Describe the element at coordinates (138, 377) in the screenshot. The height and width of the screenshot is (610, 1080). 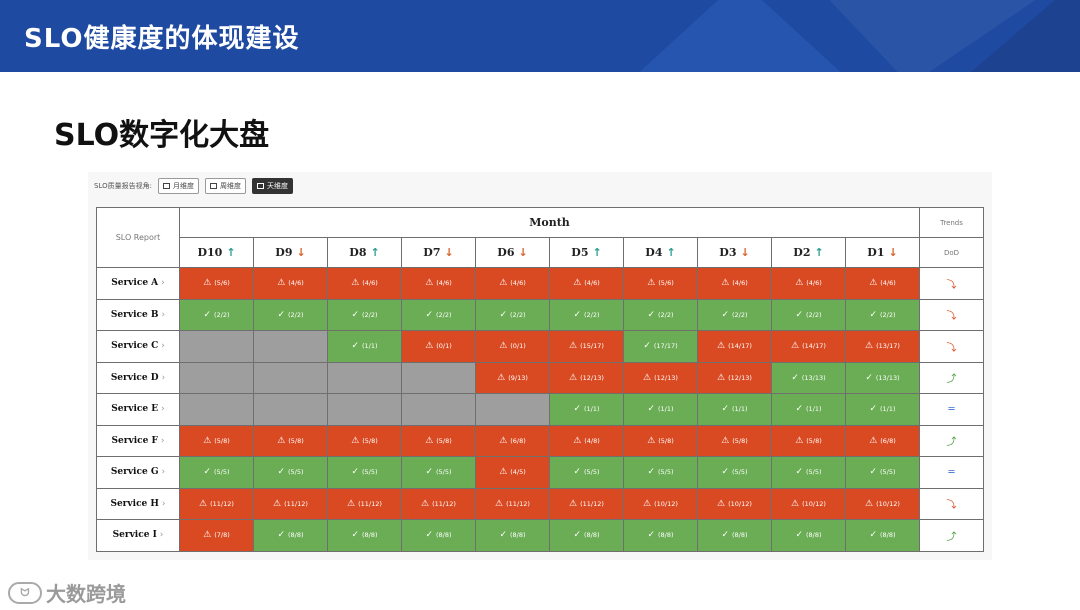
I see `service-link: Service D ›` at that location.